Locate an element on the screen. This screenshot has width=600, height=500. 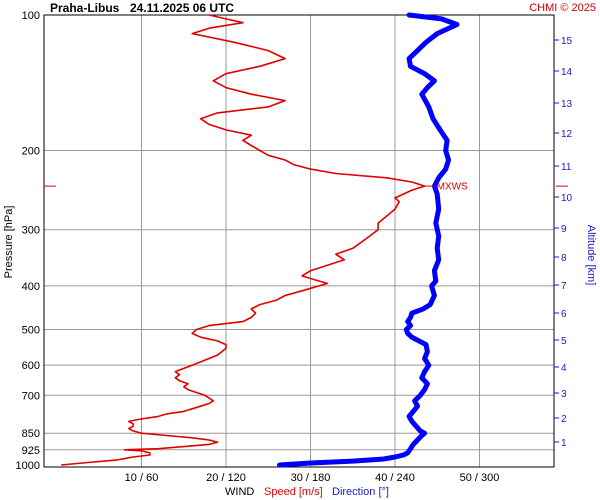
x-tick-label: 50 / 300 is located at coordinates (480, 478).